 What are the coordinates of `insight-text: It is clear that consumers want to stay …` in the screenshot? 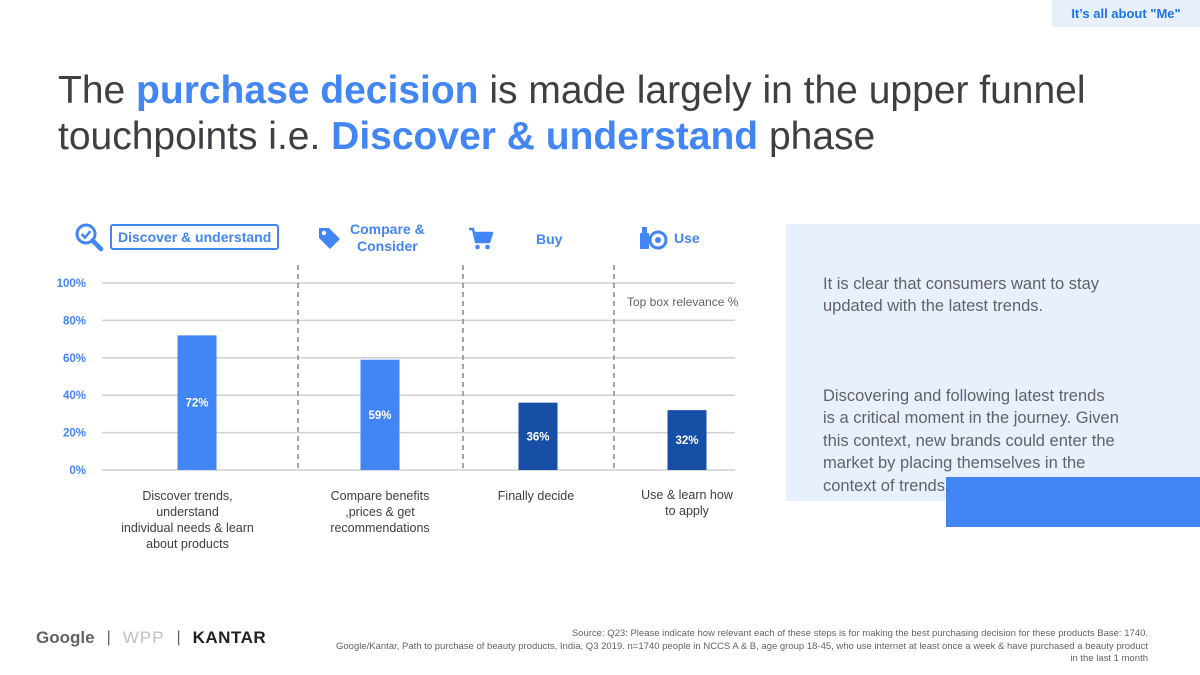 It's located at (995, 385).